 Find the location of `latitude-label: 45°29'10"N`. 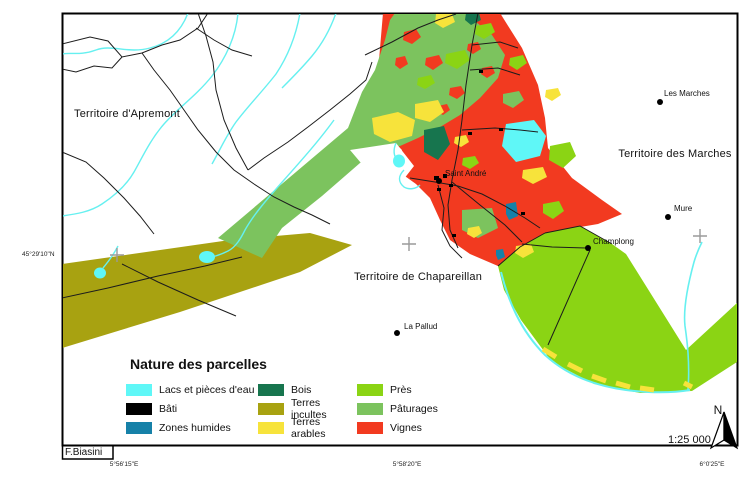

latitude-label: 45°29'10"N is located at coordinates (38, 254).